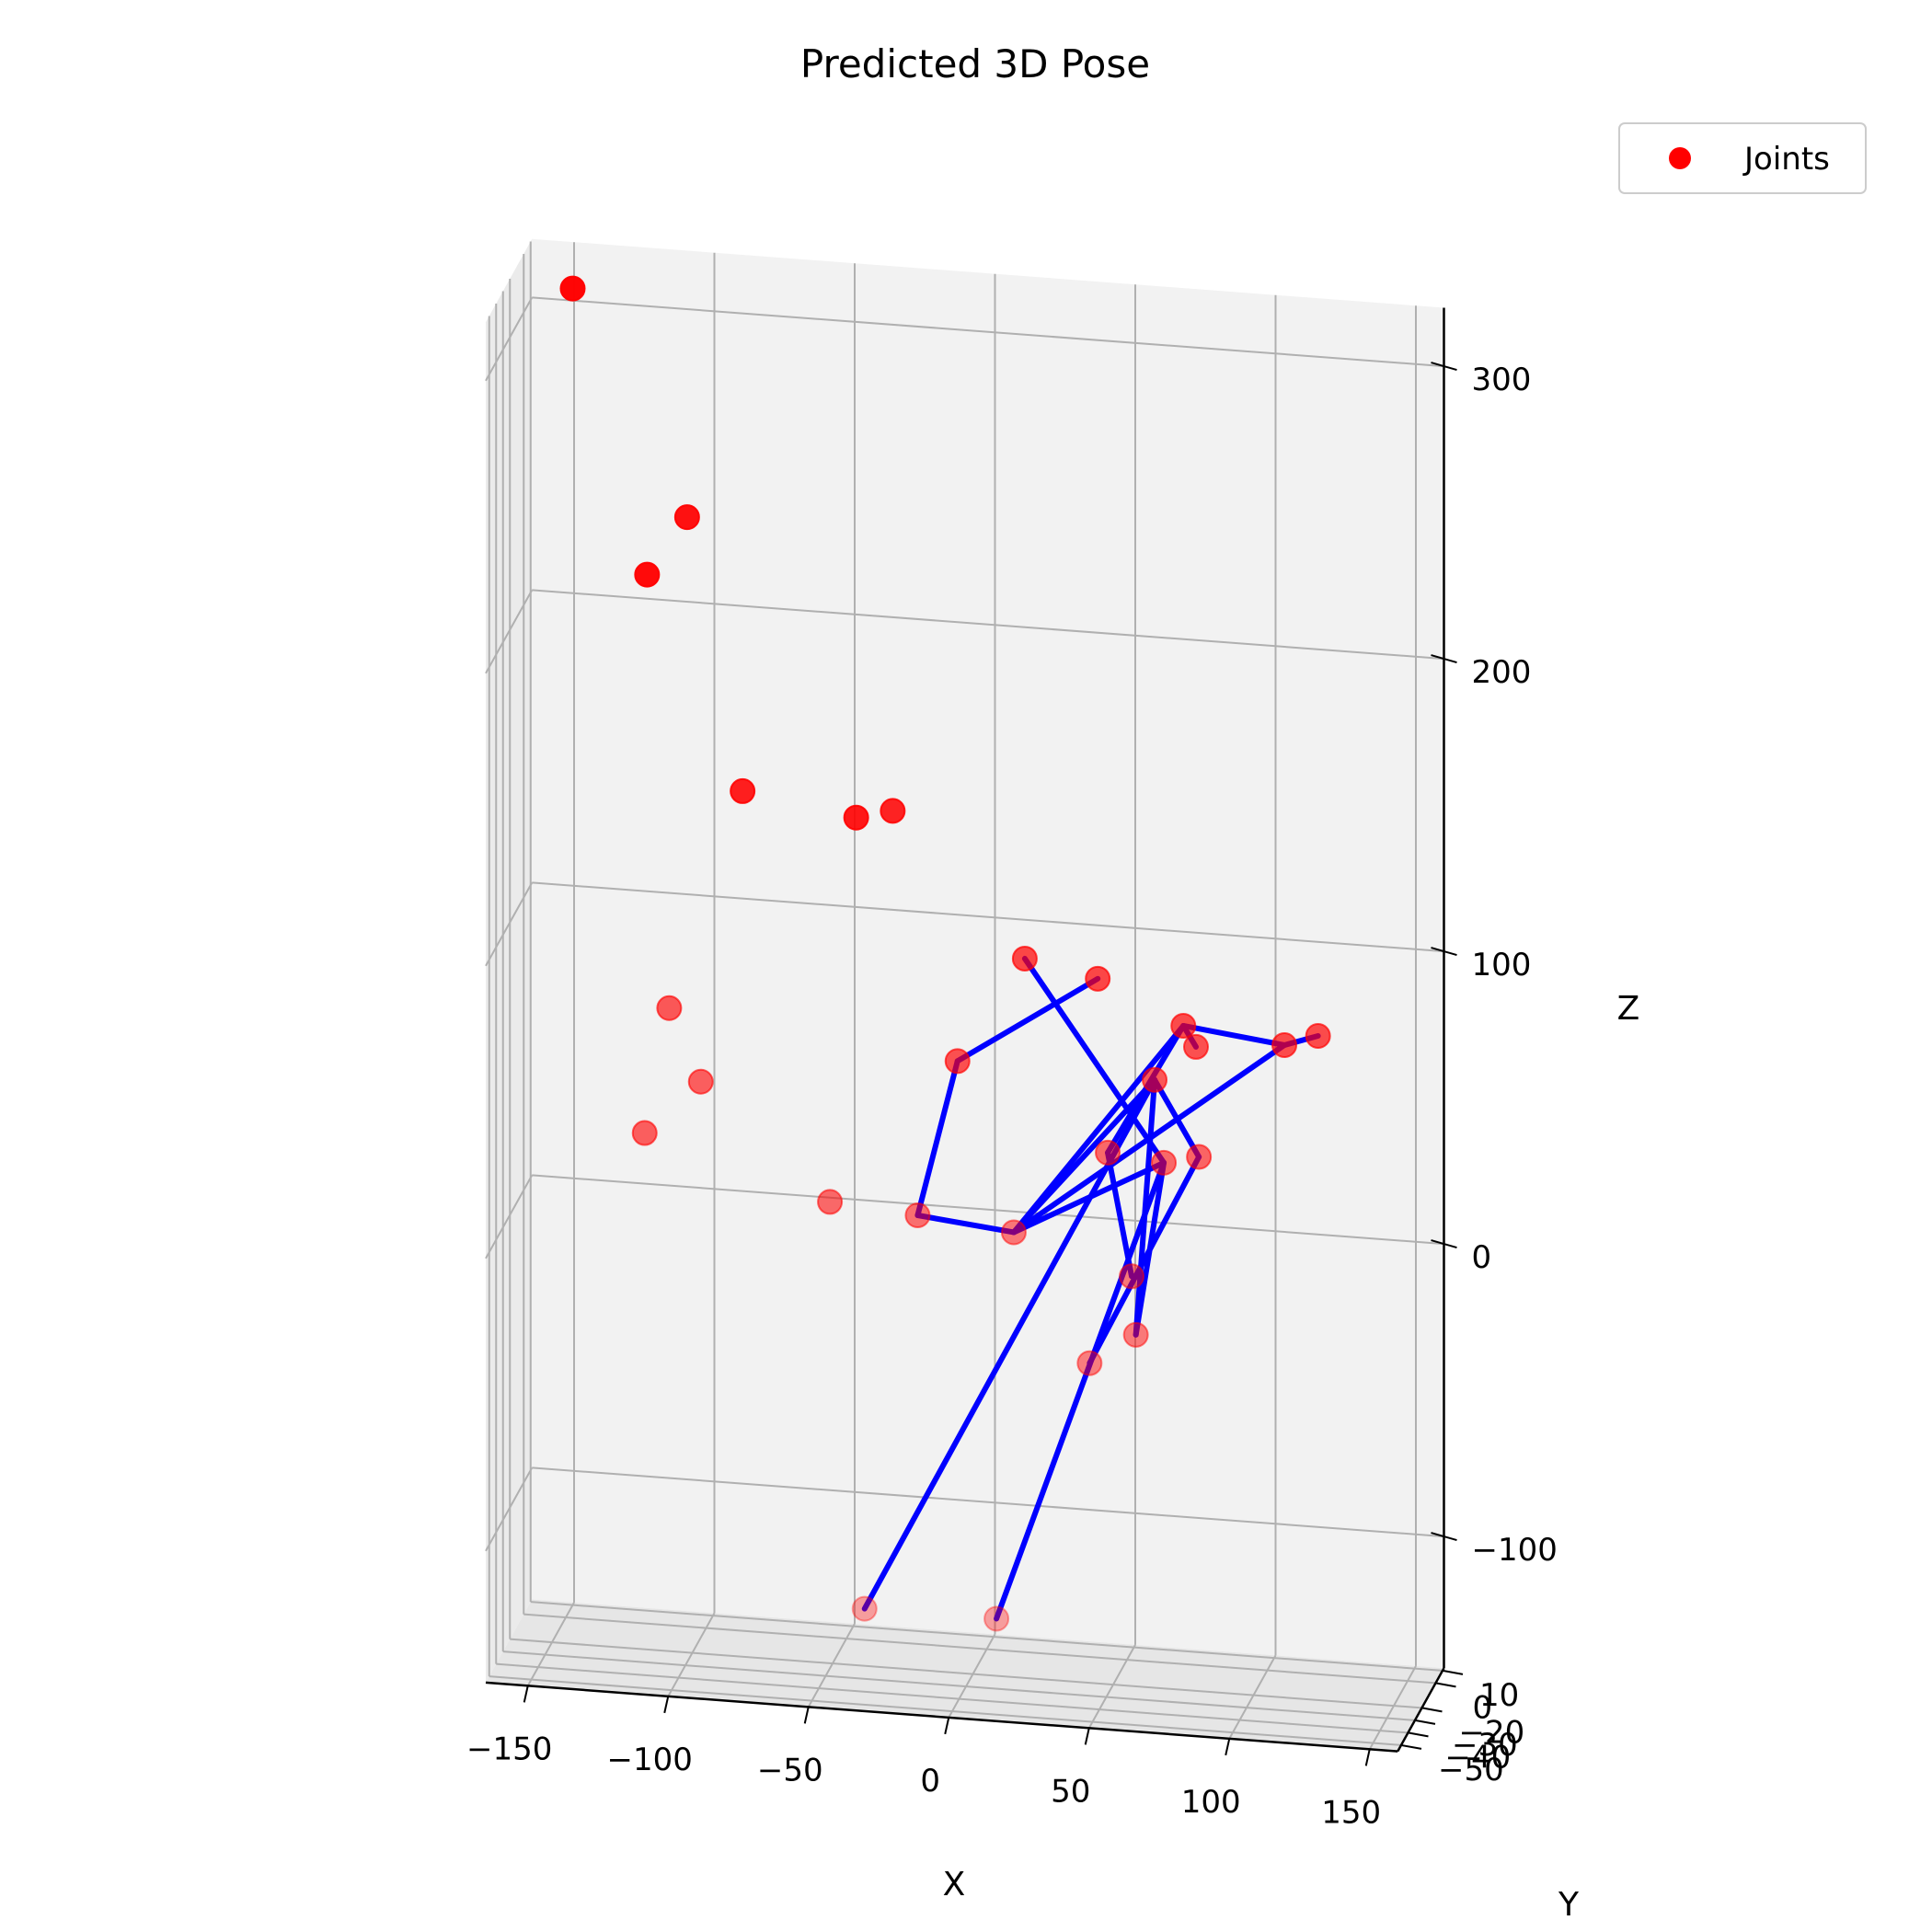 Image resolution: width=1932 pixels, height=1932 pixels. What do you see at coordinates (1351, 1812) in the screenshot?
I see `x-tick-label: 150` at bounding box center [1351, 1812].